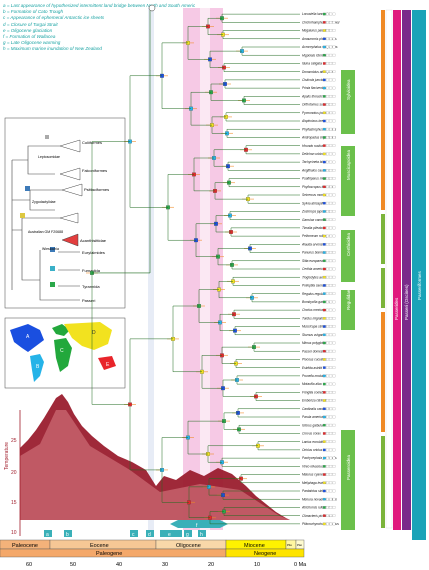 This screenshot has height=570, width=429. What do you see at coordinates (289, 545) in the screenshot?
I see `epoch-label: Plio` at bounding box center [289, 545].